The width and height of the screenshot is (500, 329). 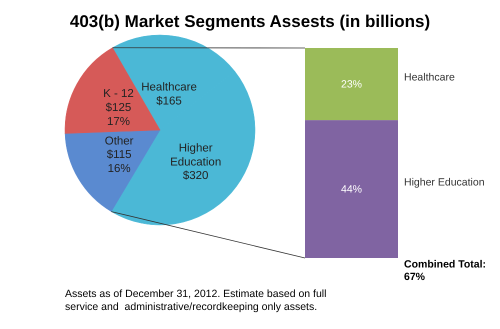 What do you see at coordinates (169, 87) in the screenshot?
I see `slice-label: Healthcare` at bounding box center [169, 87].